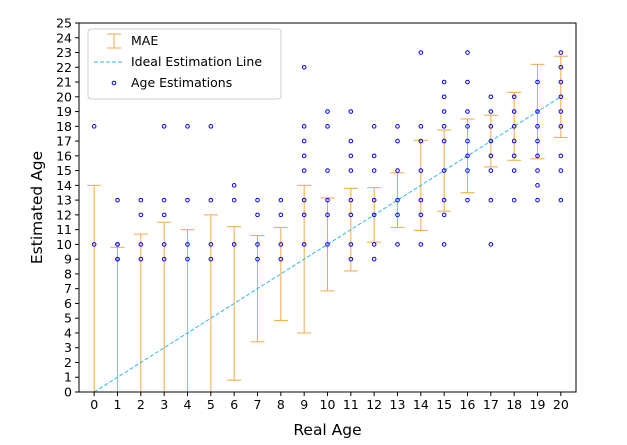 This screenshot has width=627, height=445. What do you see at coordinates (64, 244) in the screenshot?
I see `y-tick-label: 10` at bounding box center [64, 244].